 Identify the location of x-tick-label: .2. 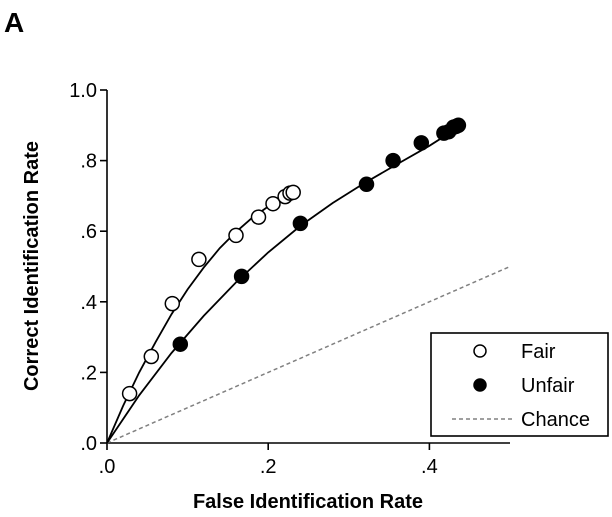
(268, 467).